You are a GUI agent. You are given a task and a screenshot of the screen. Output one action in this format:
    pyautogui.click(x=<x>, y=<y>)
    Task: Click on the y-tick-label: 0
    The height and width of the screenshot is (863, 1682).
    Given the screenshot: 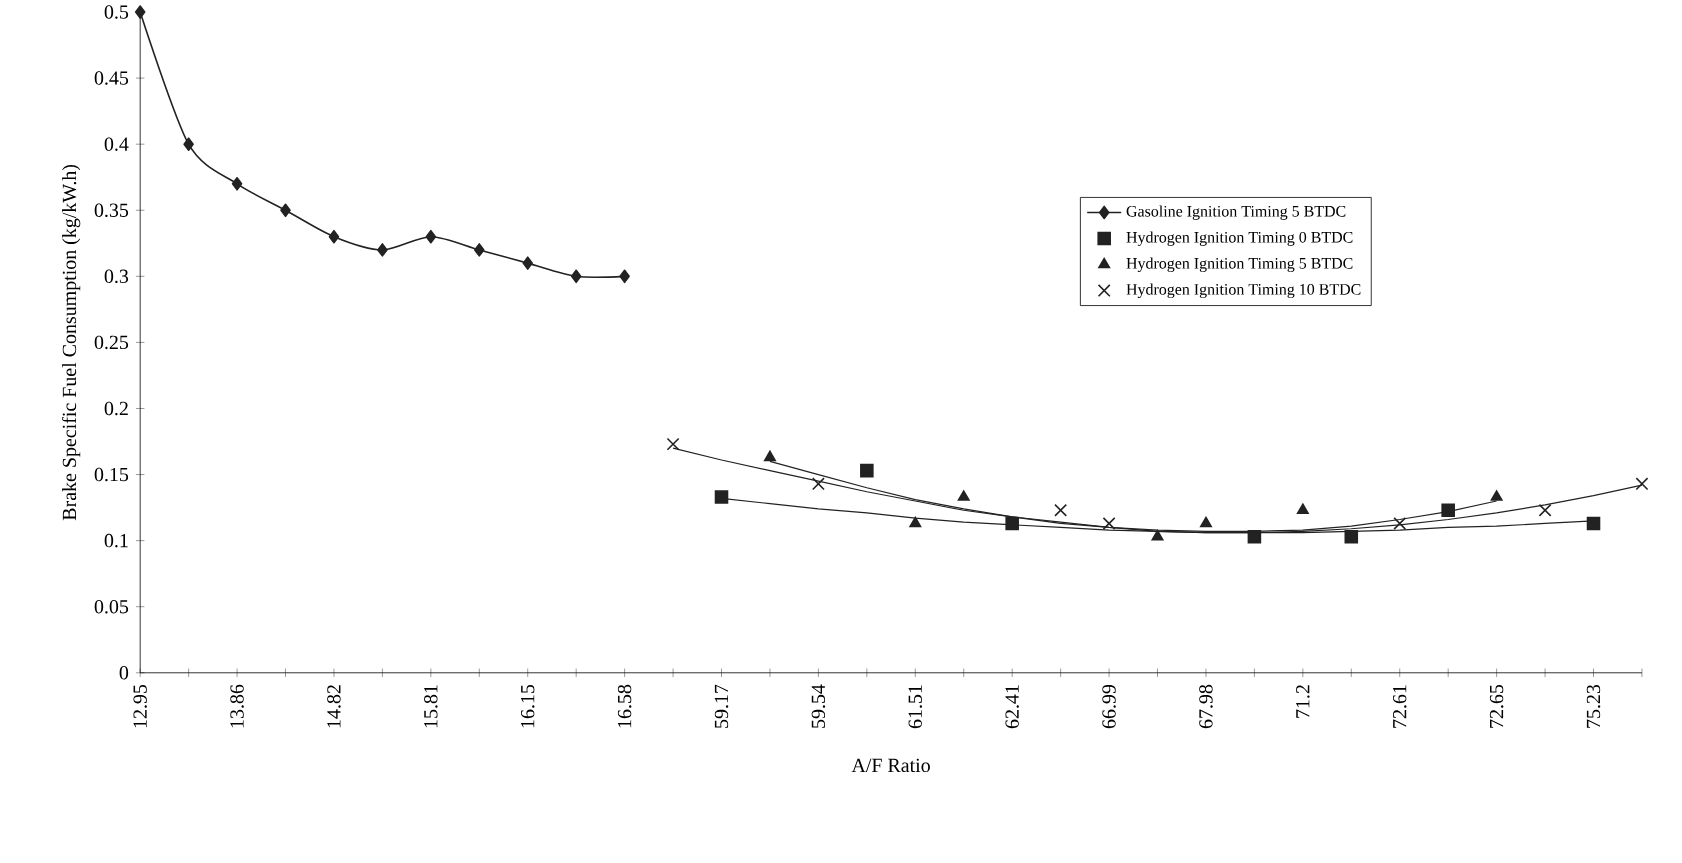 What is the action you would take?
    pyautogui.click(x=124, y=673)
    